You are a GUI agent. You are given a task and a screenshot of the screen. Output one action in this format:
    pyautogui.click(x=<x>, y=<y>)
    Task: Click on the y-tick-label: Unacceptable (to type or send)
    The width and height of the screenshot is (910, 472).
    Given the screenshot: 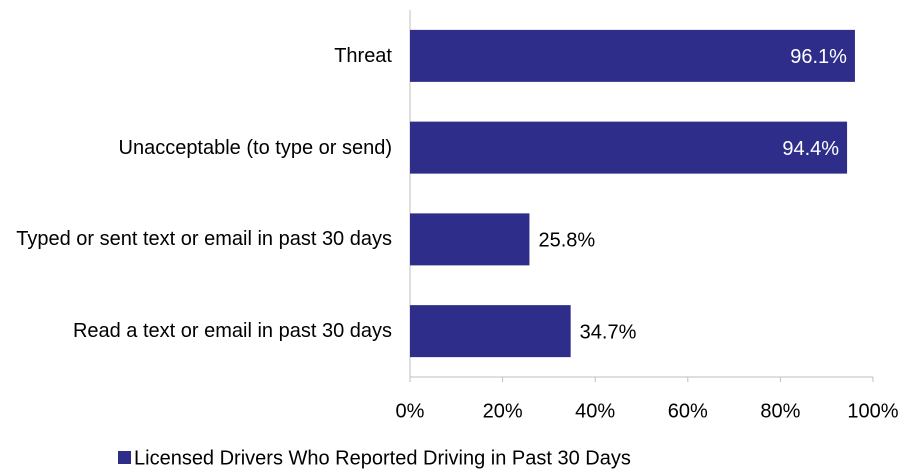 What is the action you would take?
    pyautogui.click(x=197, y=148)
    